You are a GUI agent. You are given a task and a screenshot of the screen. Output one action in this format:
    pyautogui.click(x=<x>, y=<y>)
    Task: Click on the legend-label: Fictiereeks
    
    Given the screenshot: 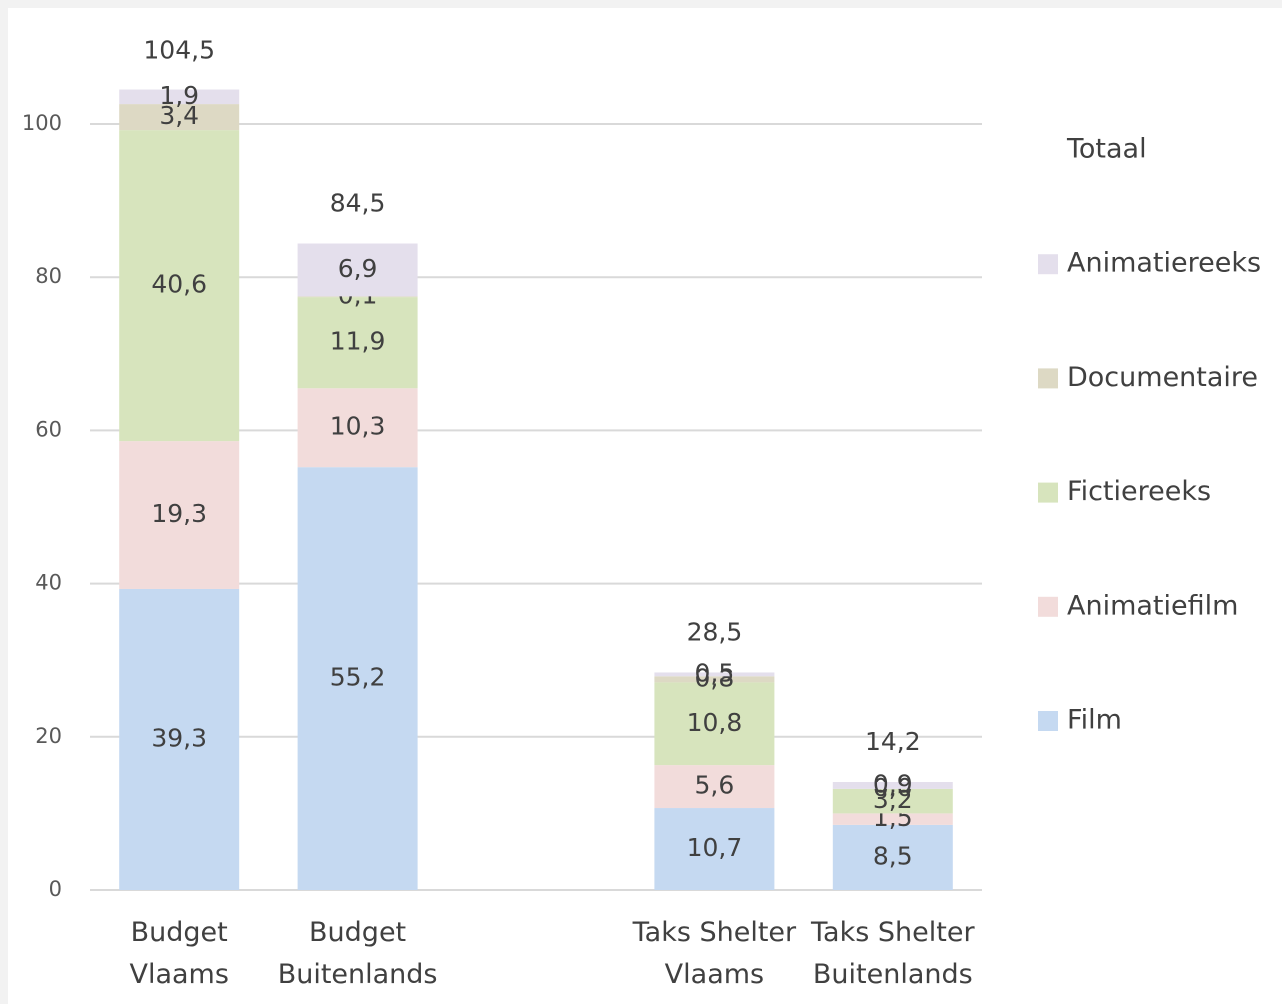 What is the action you would take?
    pyautogui.click(x=1139, y=491)
    